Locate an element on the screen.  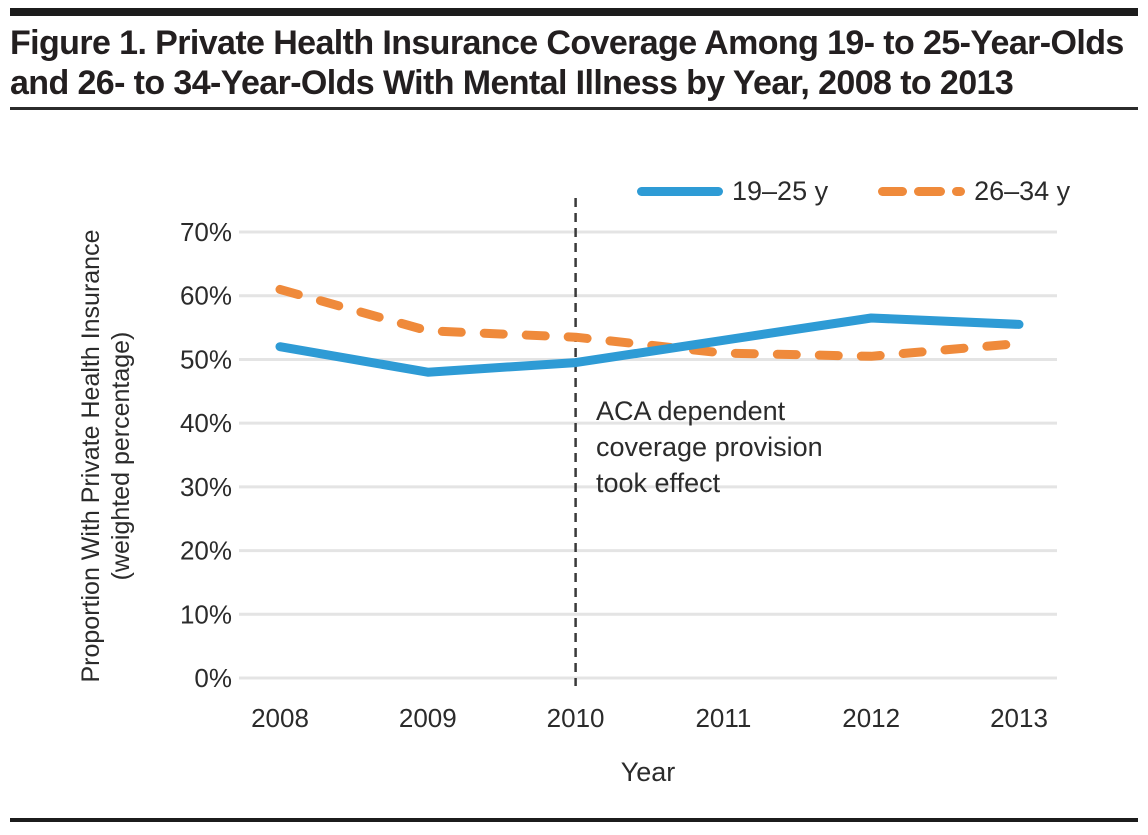
x-tick-label: 2008 is located at coordinates (280, 718).